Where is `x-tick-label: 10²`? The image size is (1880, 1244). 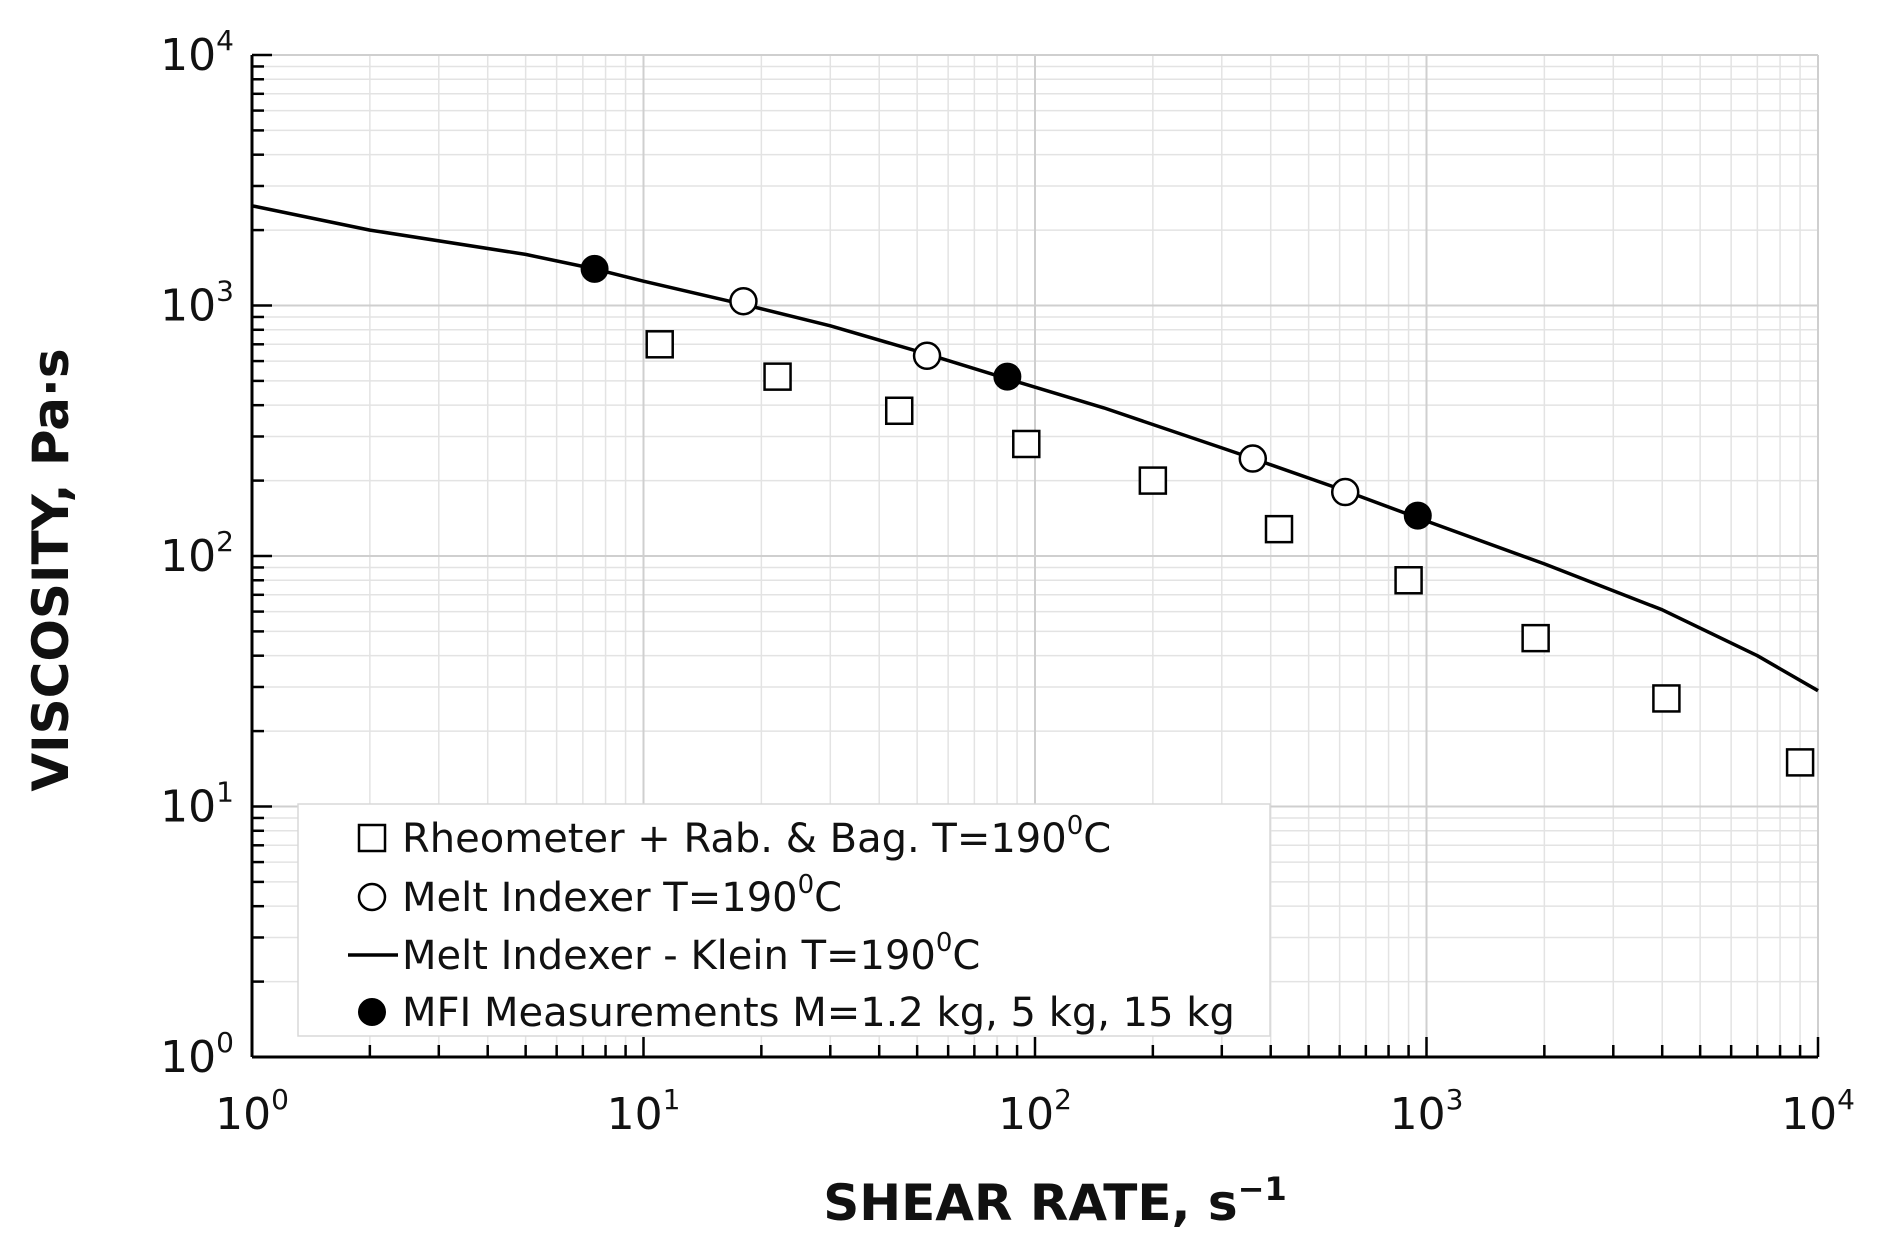
x-tick-label: 10² is located at coordinates (1035, 1111).